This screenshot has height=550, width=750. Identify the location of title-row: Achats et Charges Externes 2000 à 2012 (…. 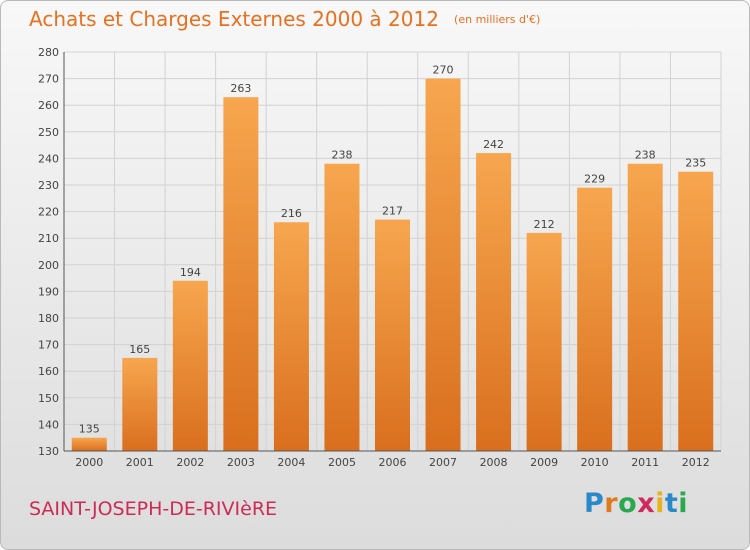
(284, 19).